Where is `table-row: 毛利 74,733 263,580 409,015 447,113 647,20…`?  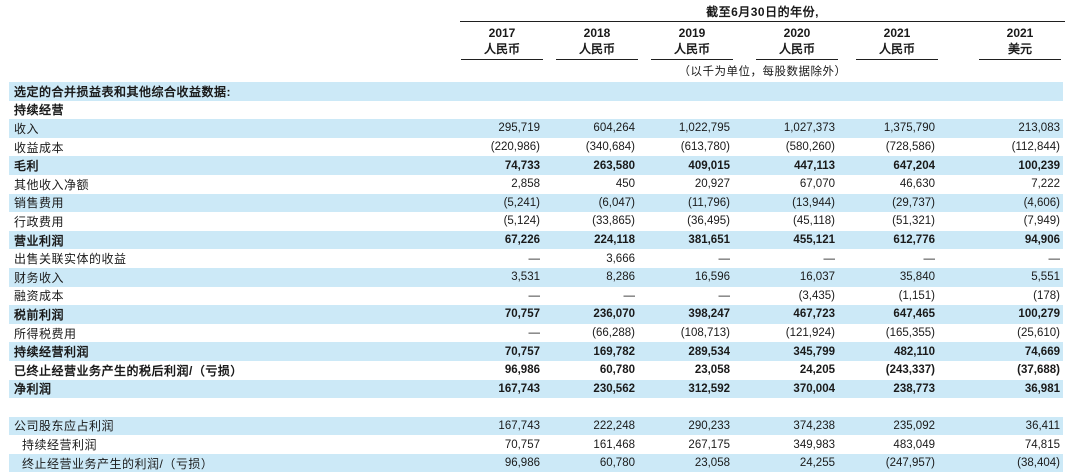
table-row: 毛利 74,733 263,580 409,015 447,113 647,20… is located at coordinates (536, 165).